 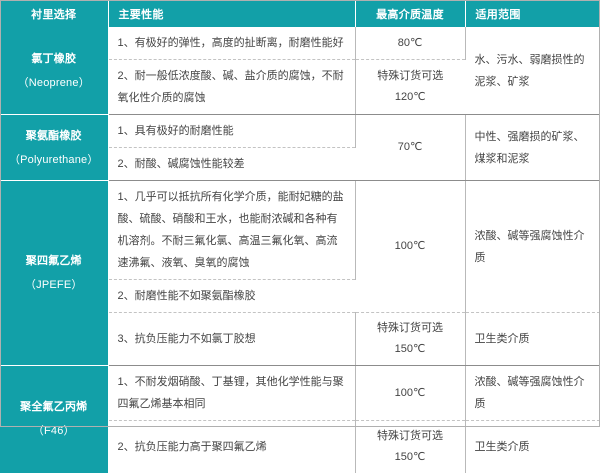 I want to click on header-main-performance: 主要性能, so click(x=232, y=13).